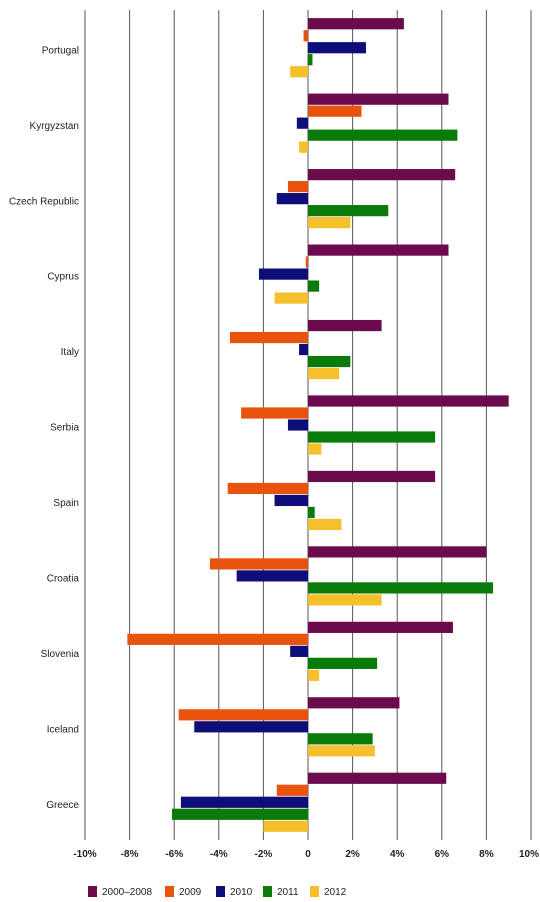  I want to click on category-label: Spain, so click(66, 503).